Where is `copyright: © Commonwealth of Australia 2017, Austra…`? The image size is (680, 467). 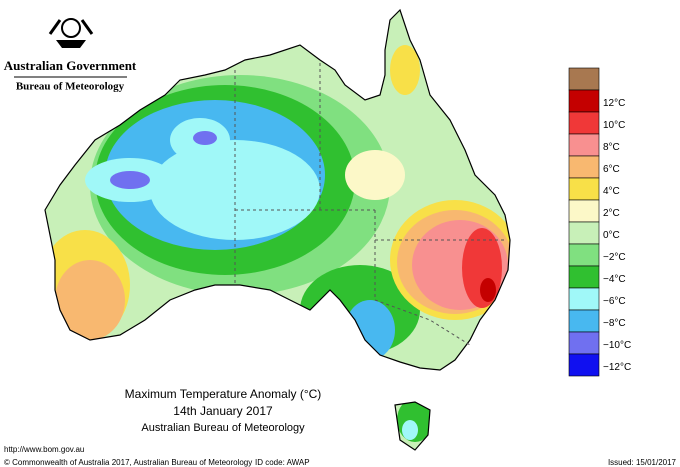 copyright: © Commonwealth of Australia 2017, Austra… is located at coordinates (128, 462).